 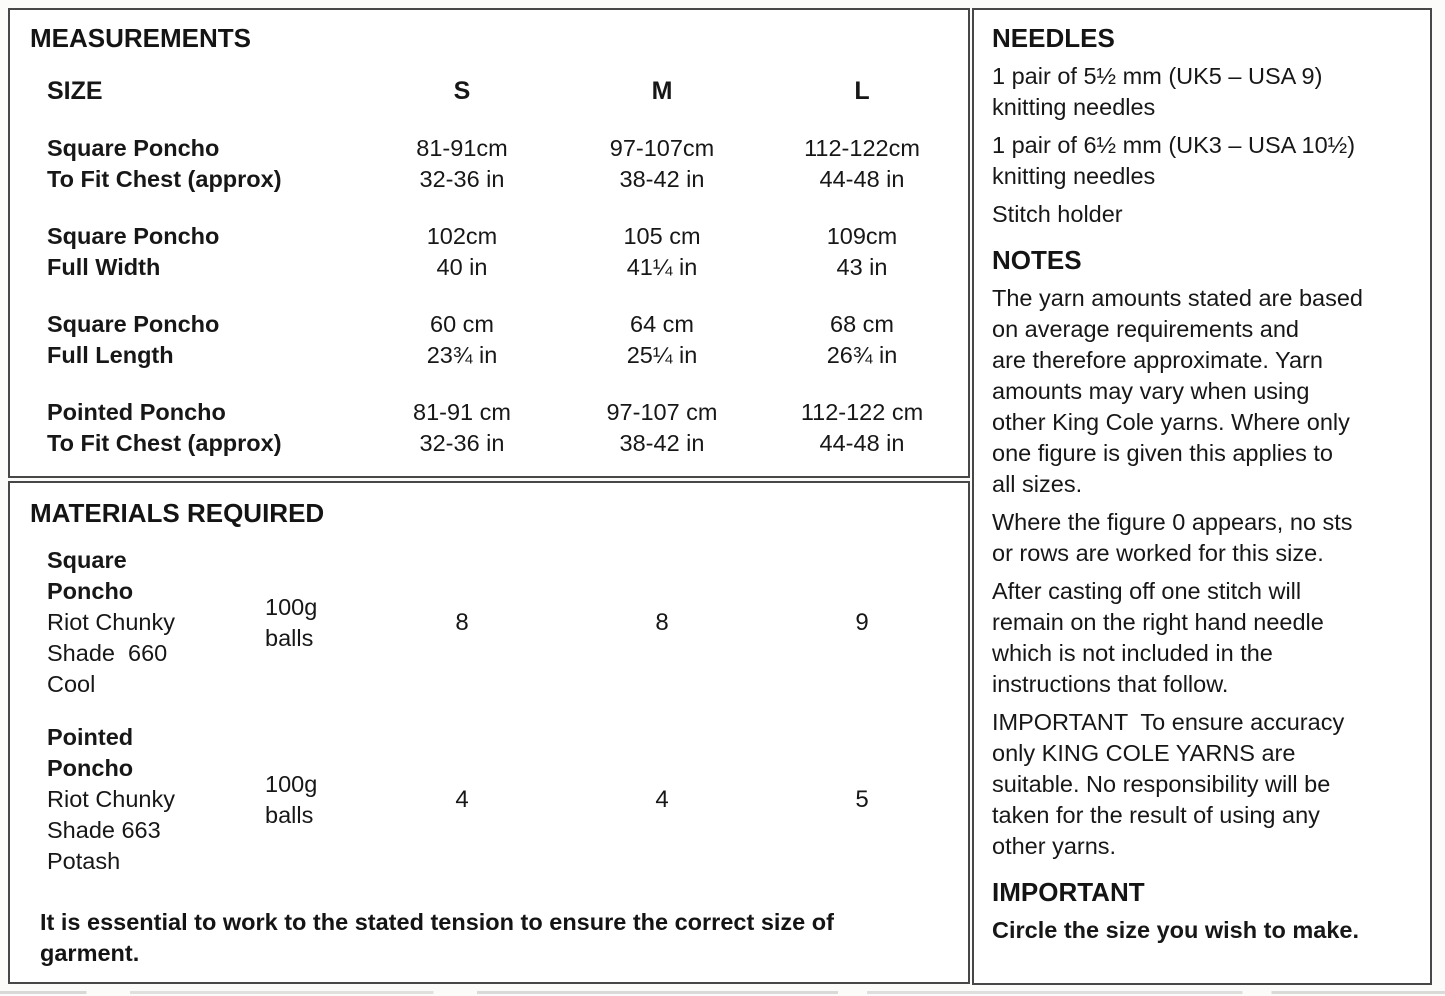 I want to click on important-title: IMPORTANT, so click(x=1068, y=892).